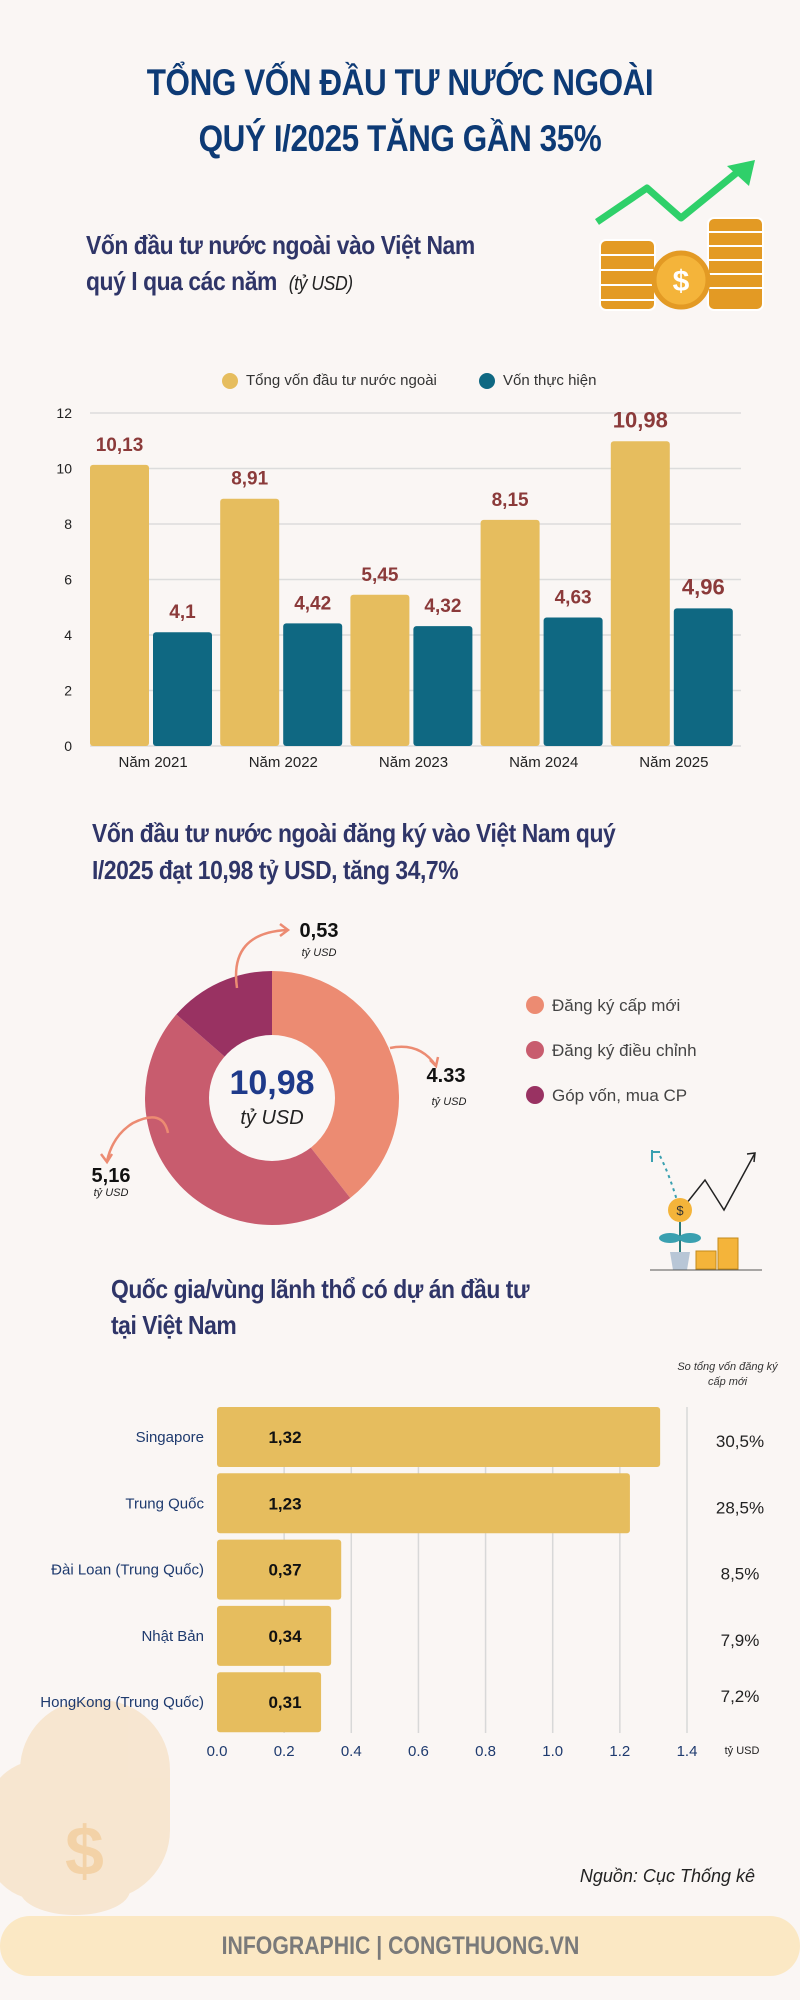  What do you see at coordinates (703, 586) in the screenshot?
I see `data-label: 4,96` at bounding box center [703, 586].